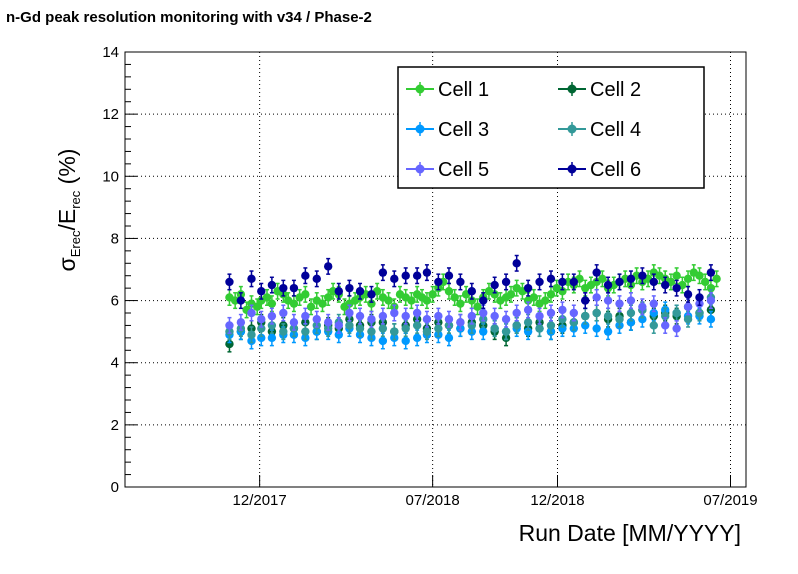 Image resolution: width=798 pixels, height=574 pixels. I want to click on legend-box, so click(551, 127).